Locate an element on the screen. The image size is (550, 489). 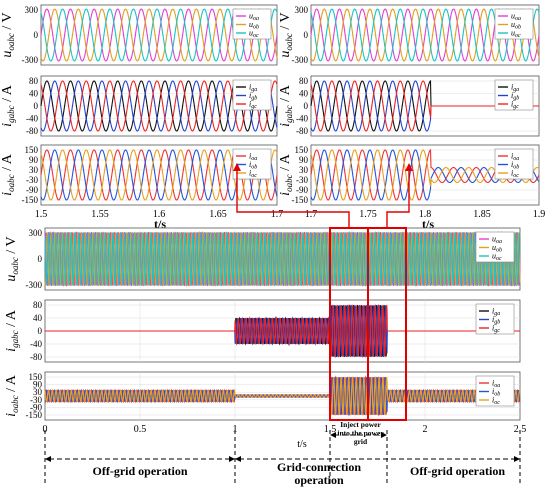
inject-label: grid is located at coordinates (361, 441).